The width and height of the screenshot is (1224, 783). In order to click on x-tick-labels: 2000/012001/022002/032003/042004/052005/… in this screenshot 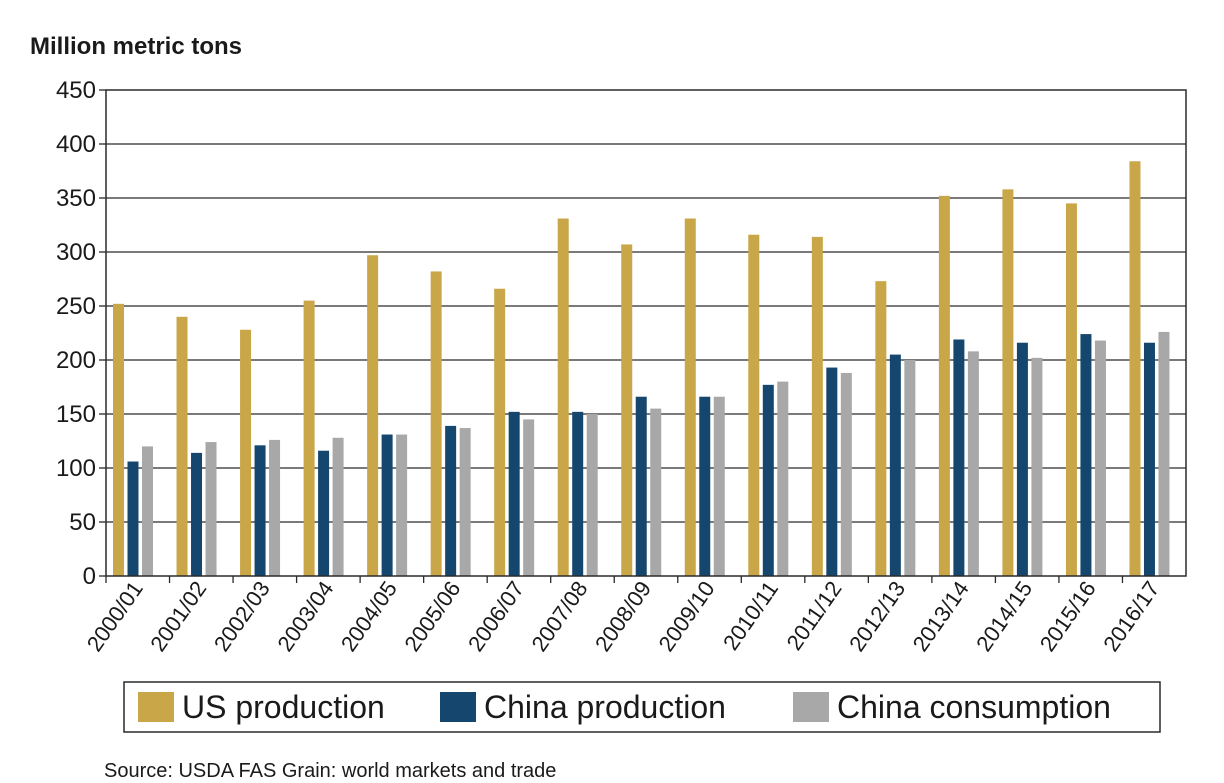, I will do `click(623, 616)`.